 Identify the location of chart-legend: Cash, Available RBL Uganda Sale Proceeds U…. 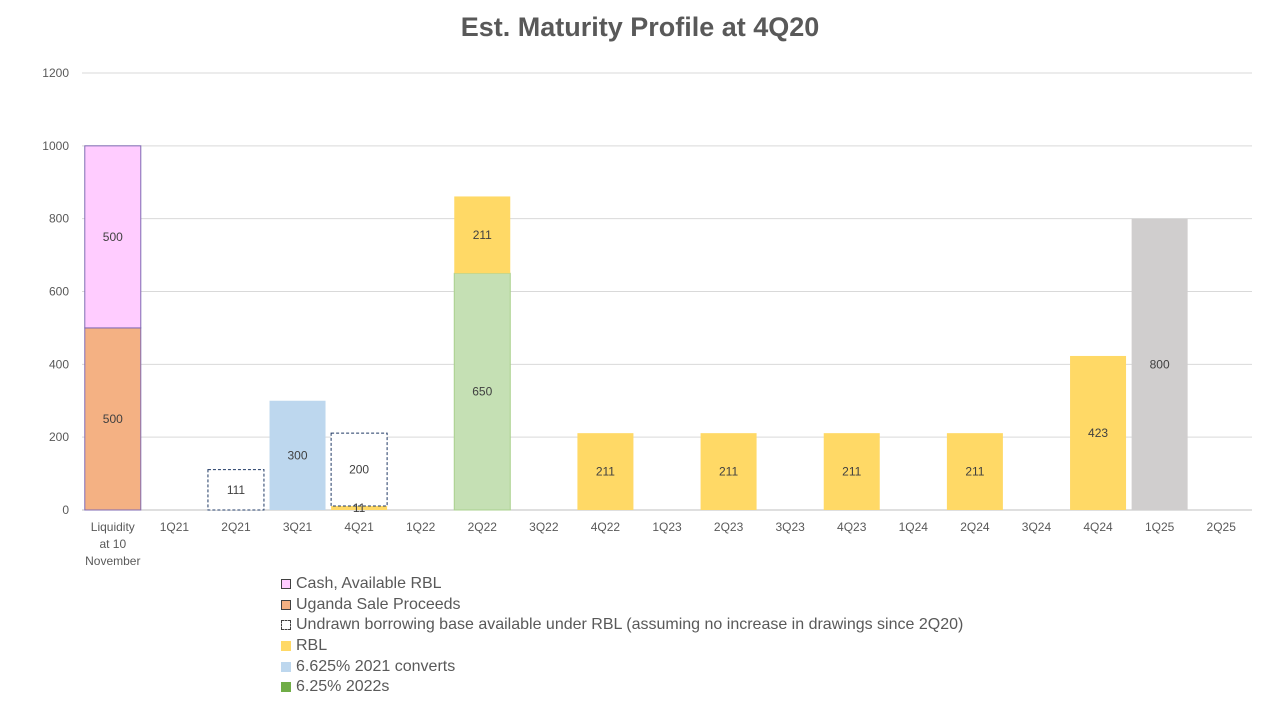
(622, 636).